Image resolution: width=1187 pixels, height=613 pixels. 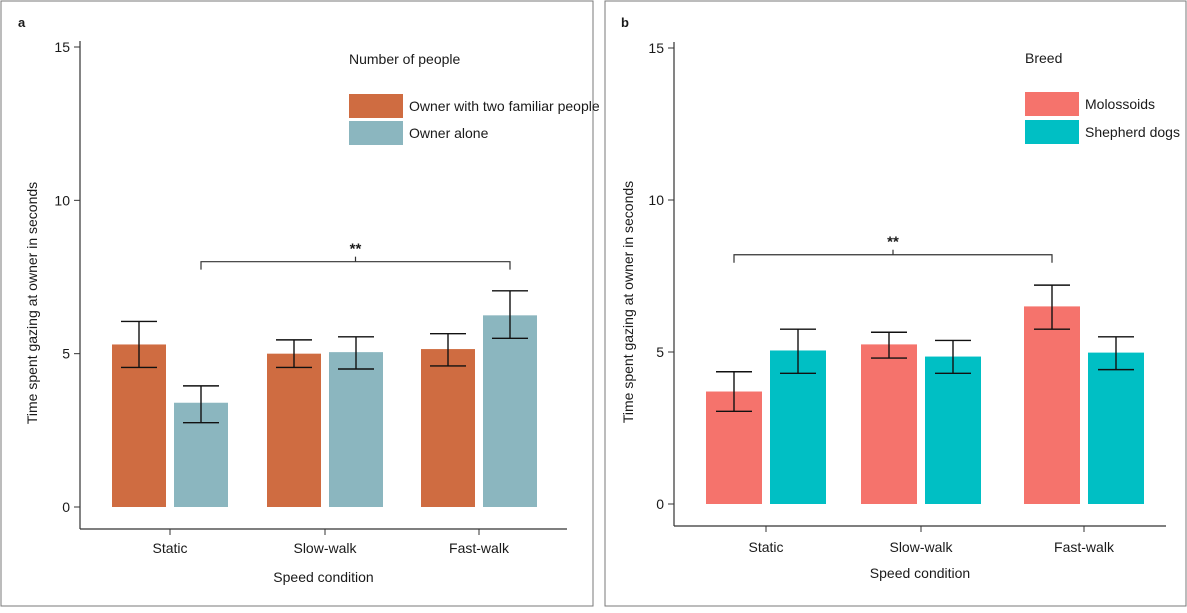 I want to click on bar-molossoids-slow-walk, so click(x=889, y=424).